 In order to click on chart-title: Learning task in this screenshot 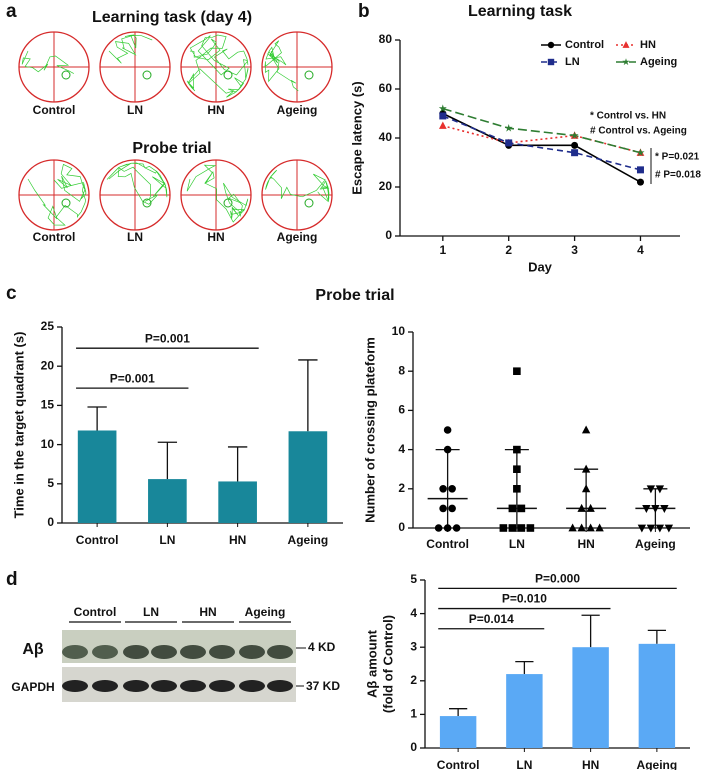, I will do `click(520, 11)`.